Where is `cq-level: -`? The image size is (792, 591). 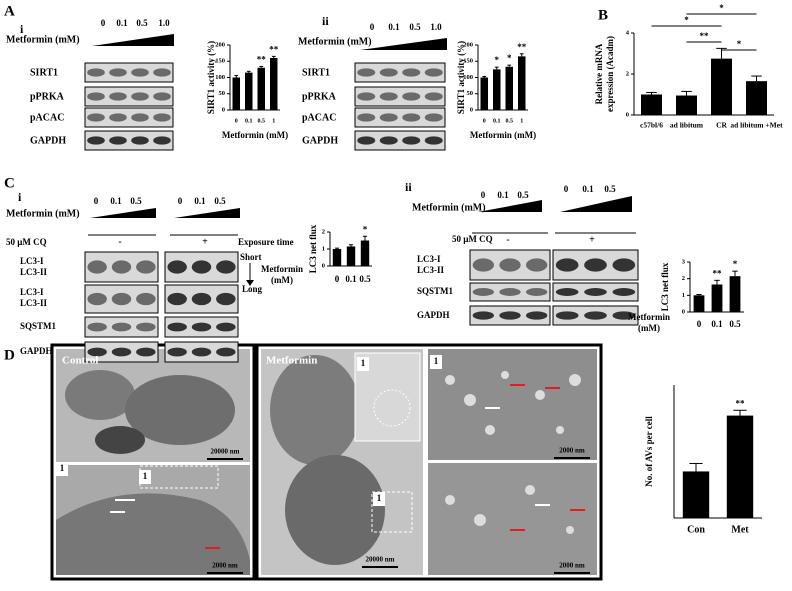 cq-level: - is located at coordinates (119, 241).